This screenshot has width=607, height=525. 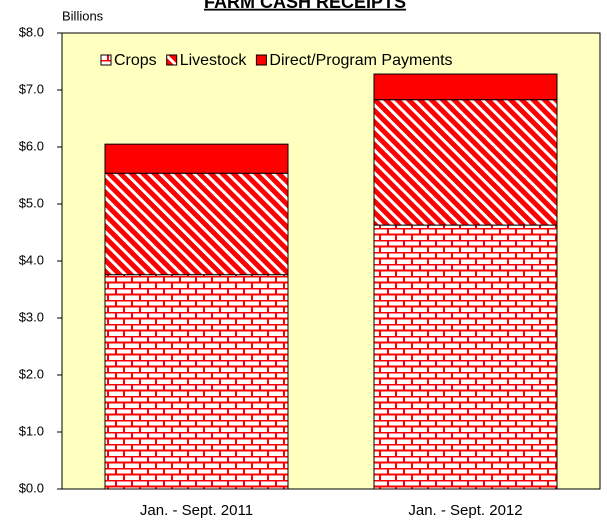 What do you see at coordinates (31, 487) in the screenshot?
I see `y-tick-label: $0.0` at bounding box center [31, 487].